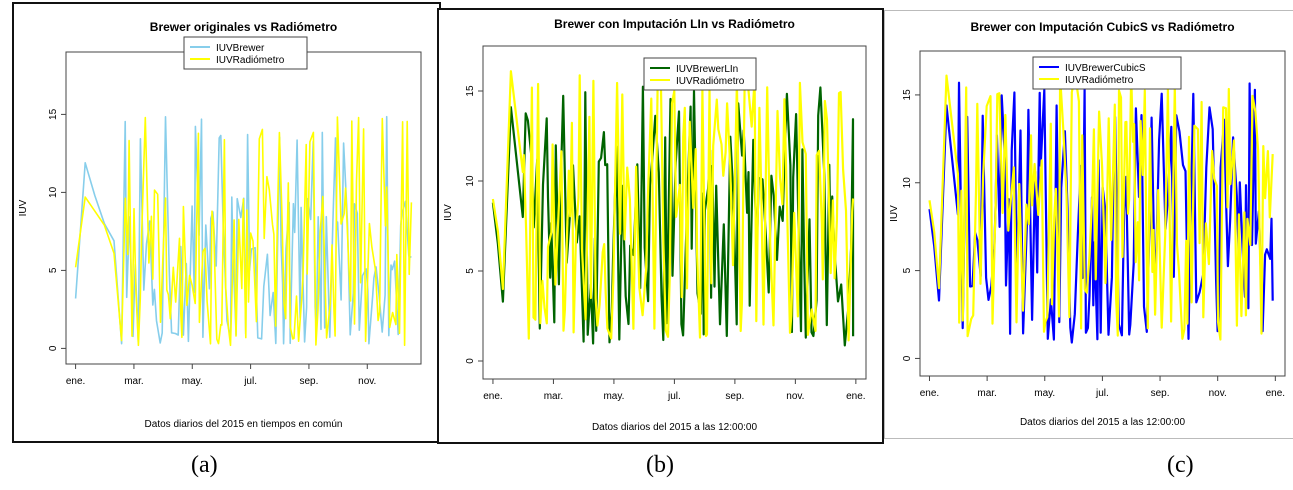 Image resolution: width=1293 pixels, height=490 pixels. What do you see at coordinates (674, 24) in the screenshot?
I see `chart-title: Brewer con Imputación LIn vs Radiómetro` at bounding box center [674, 24].